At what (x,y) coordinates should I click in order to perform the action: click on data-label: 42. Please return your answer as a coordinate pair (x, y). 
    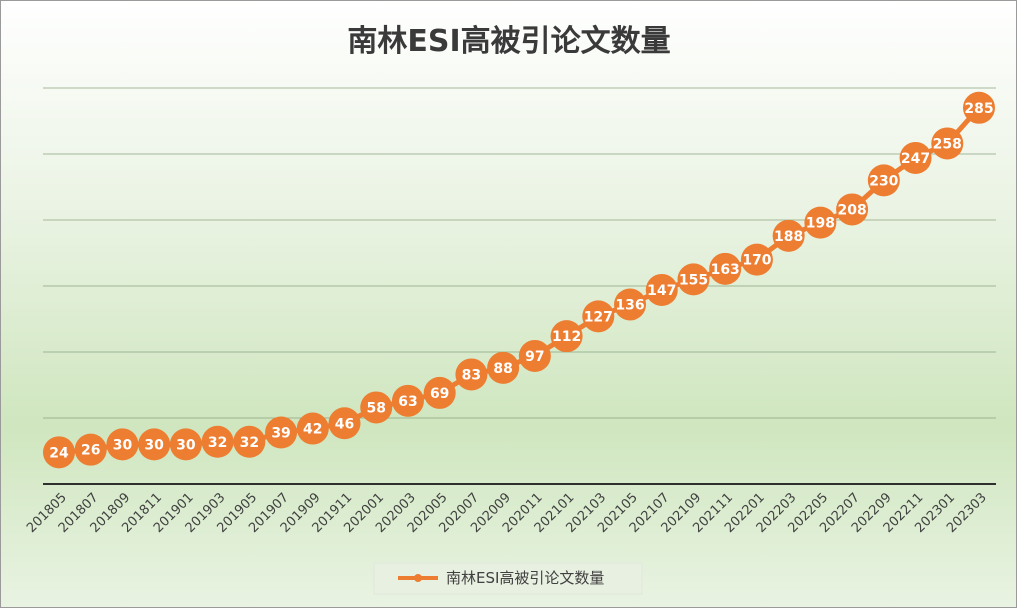
    Looking at the image, I should click on (312, 430).